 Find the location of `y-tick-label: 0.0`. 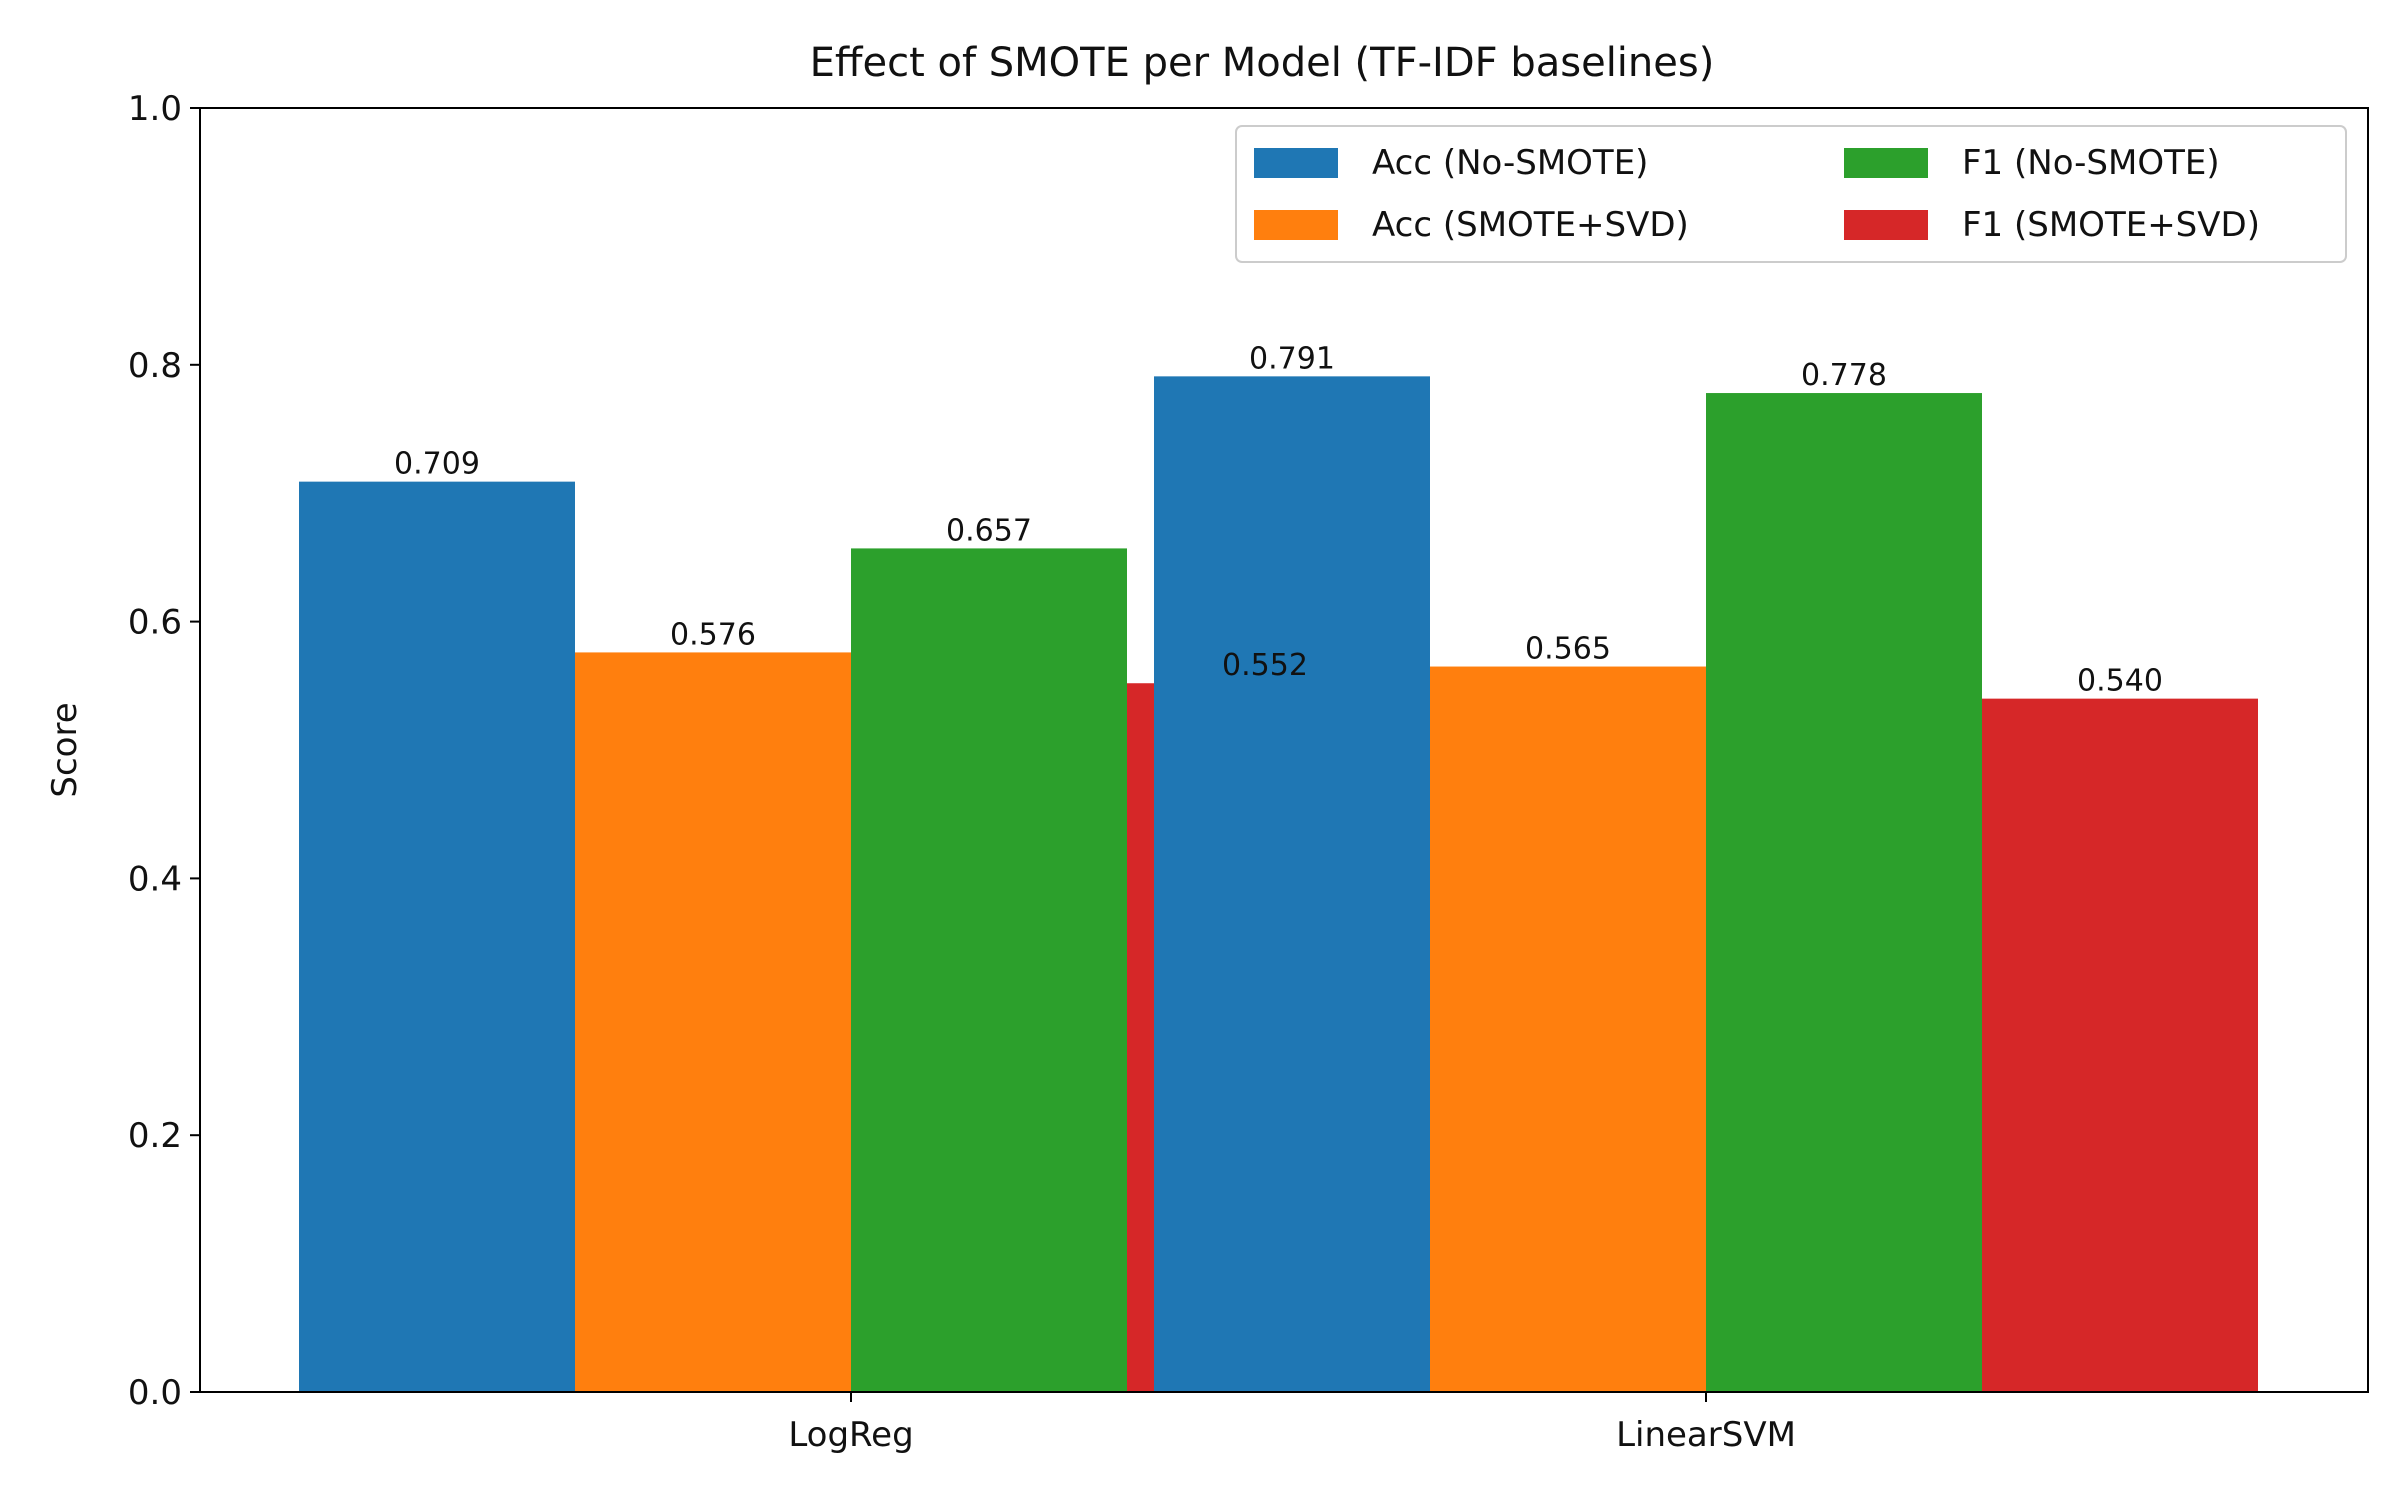

y-tick-label: 0.0 is located at coordinates (155, 1393).